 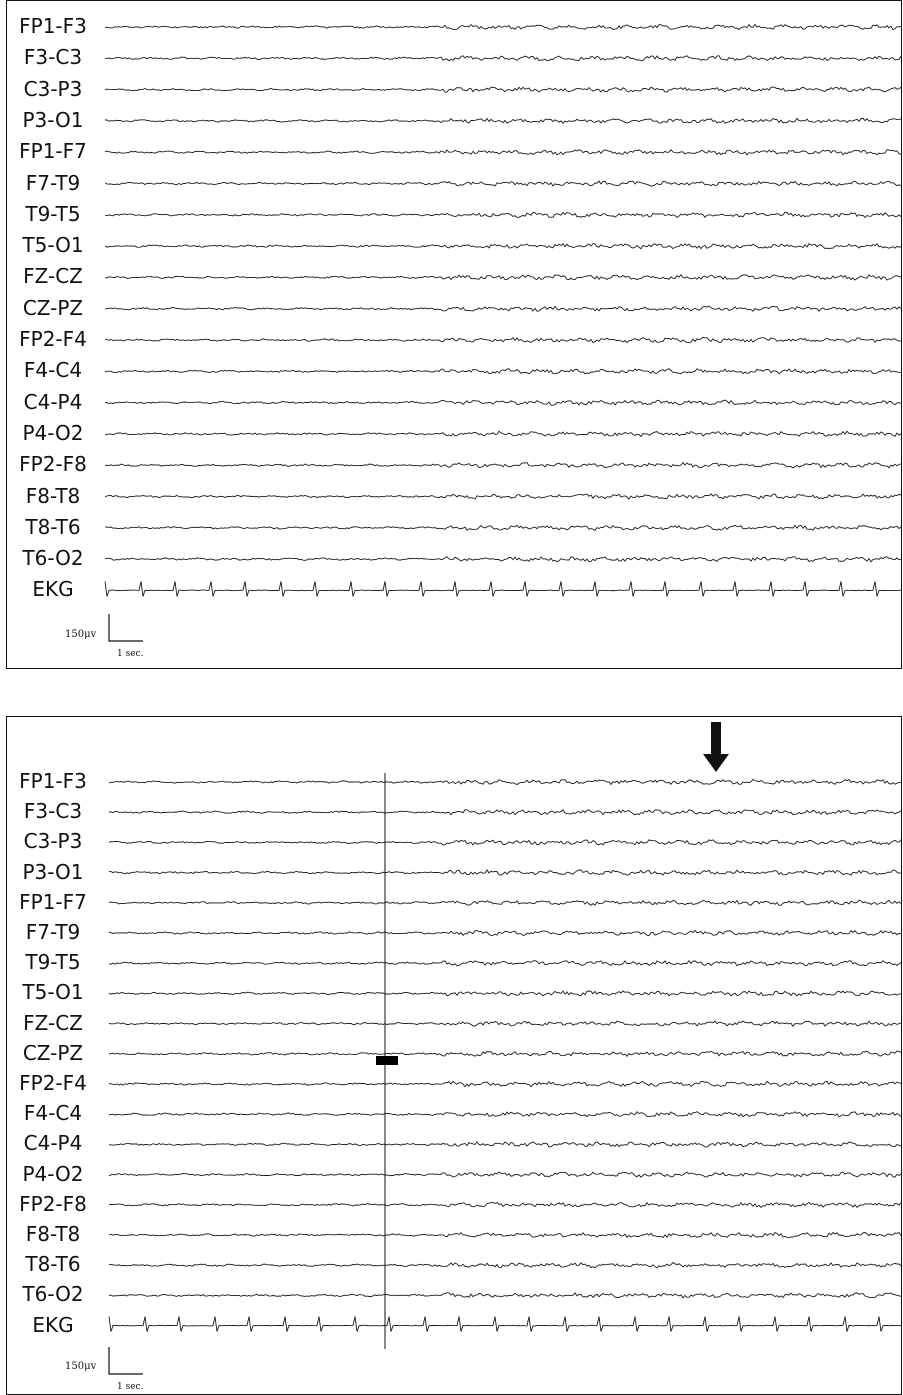 I want to click on down-arrow-icon, so click(x=716, y=747).